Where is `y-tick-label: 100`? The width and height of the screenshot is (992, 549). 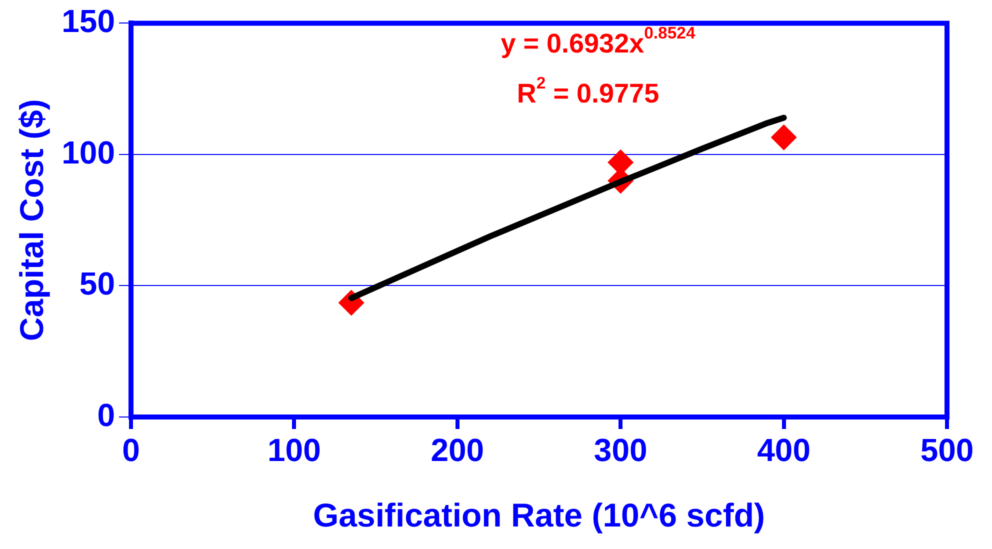 y-tick-label: 100 is located at coordinates (88, 152).